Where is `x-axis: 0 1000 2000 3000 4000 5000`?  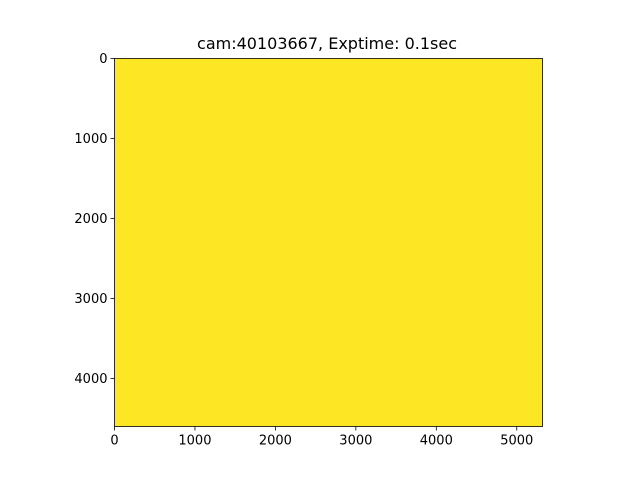
x-axis: 0 1000 2000 3000 4000 5000 is located at coordinates (321, 437).